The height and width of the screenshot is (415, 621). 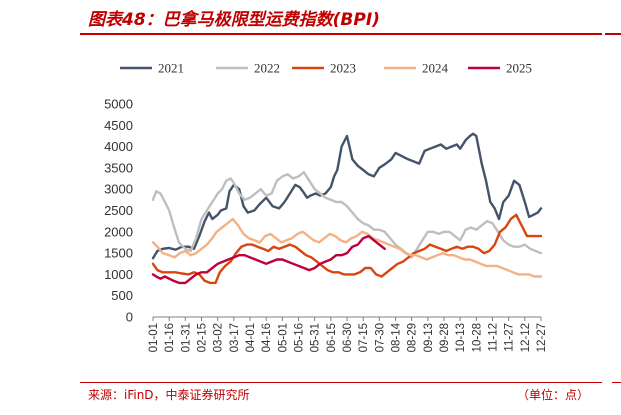 I want to click on figure-title: 图表48：巴拿马极限型运费指数(BPI), so click(x=234, y=20).